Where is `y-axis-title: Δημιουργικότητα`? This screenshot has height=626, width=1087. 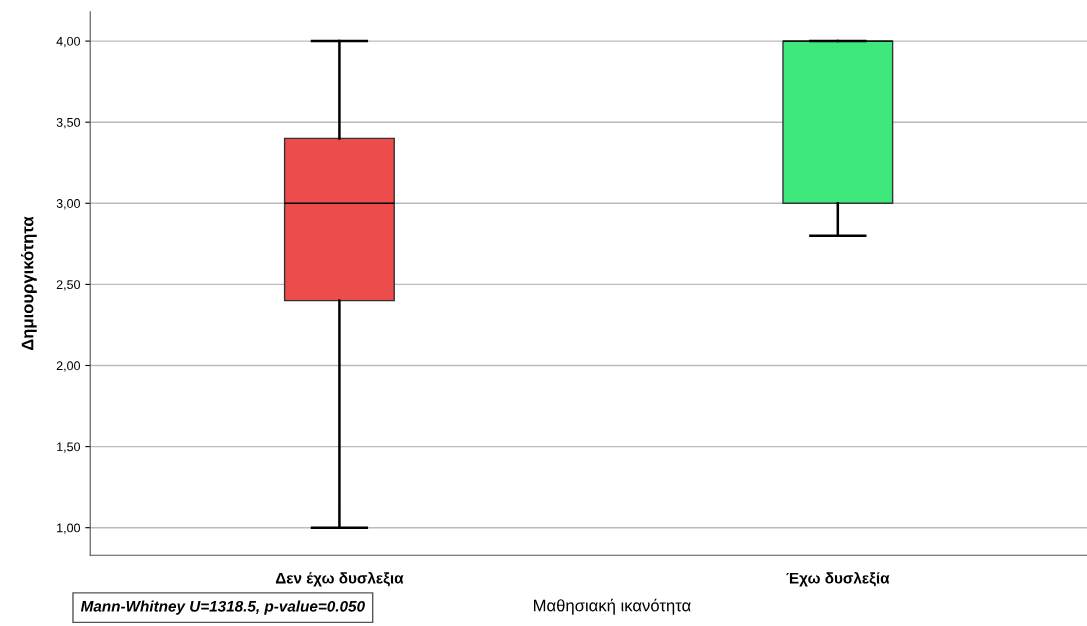
y-axis-title: Δημιουργικότητα is located at coordinates (29, 283).